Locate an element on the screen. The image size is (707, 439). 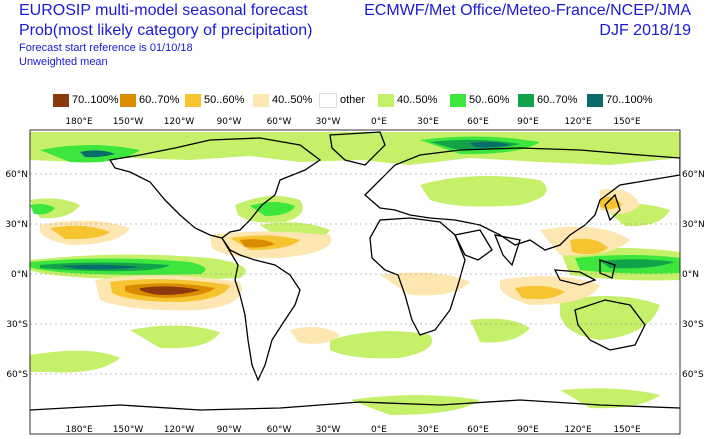
season-label: DJF 2018/19 is located at coordinates (645, 30).